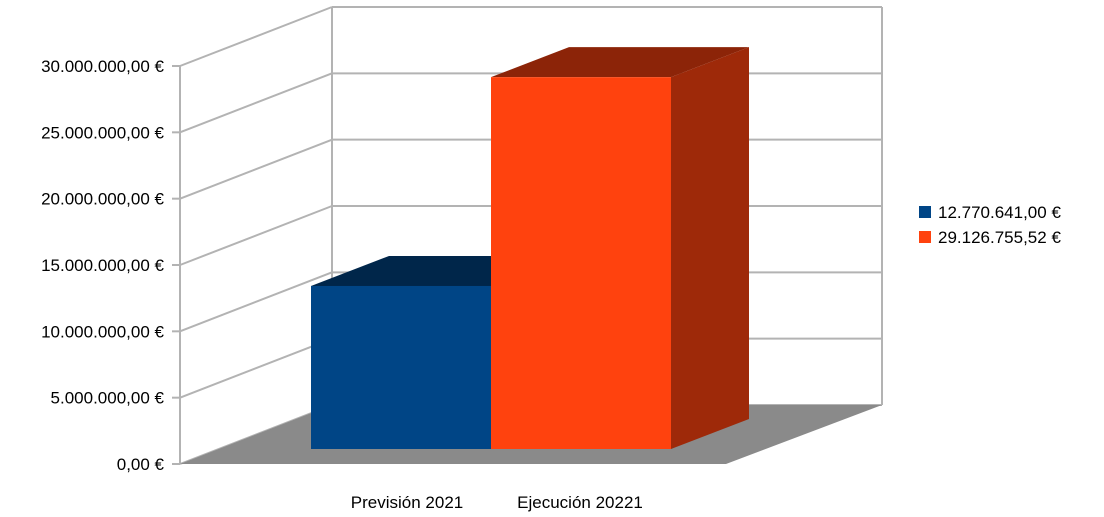 The image size is (1104, 517). I want to click on y-tick-label: 5.000.000,00 €, so click(108, 398).